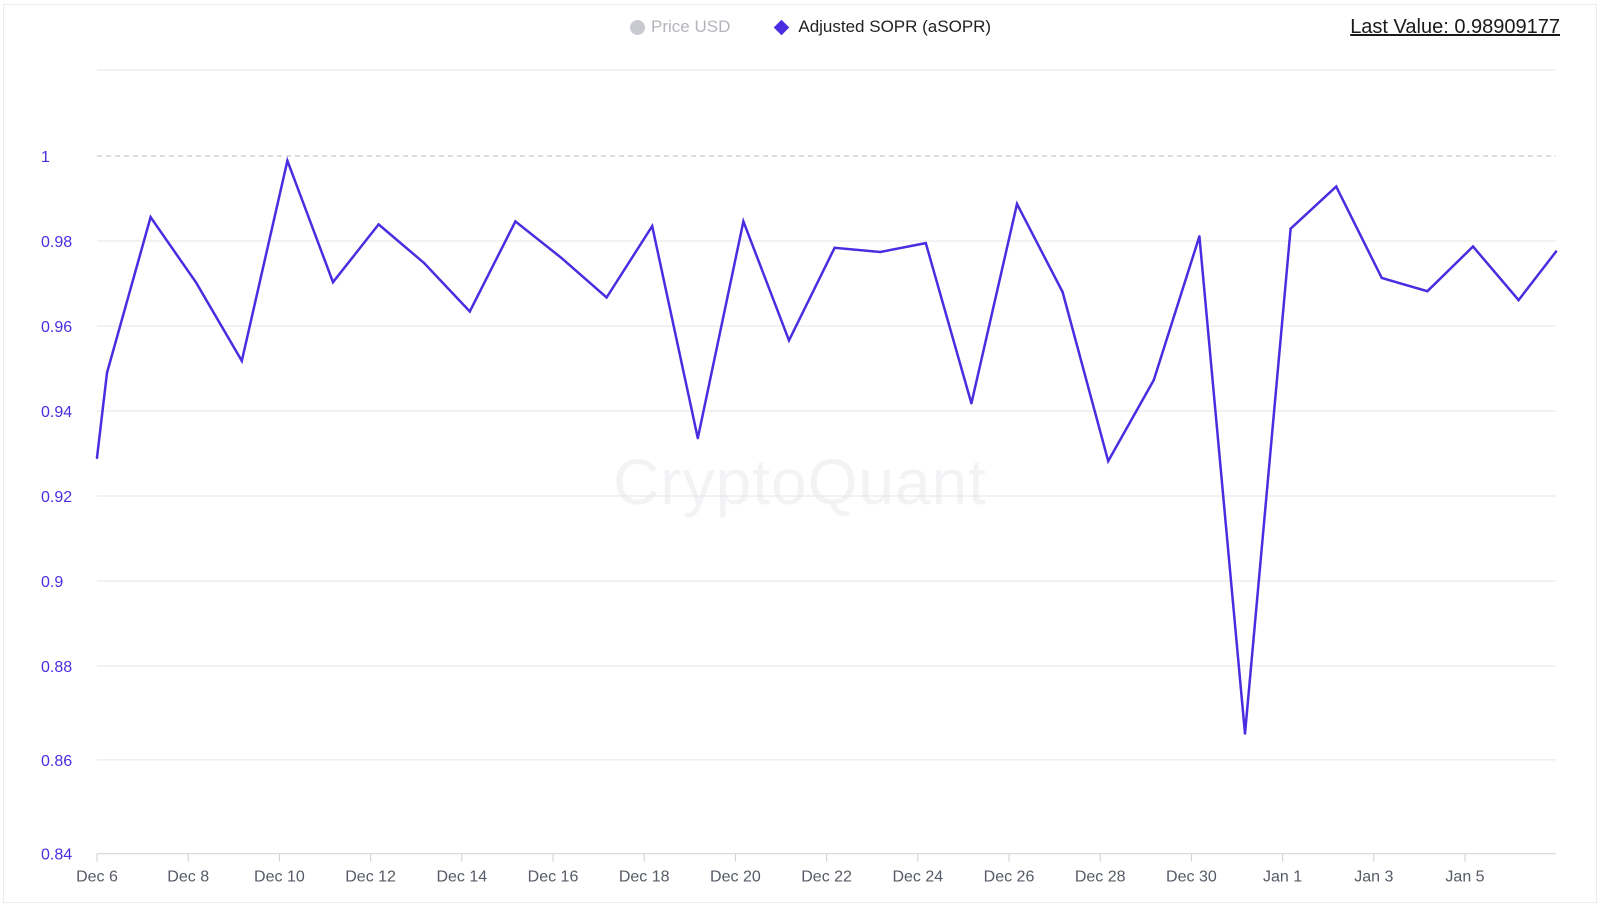 The width and height of the screenshot is (1600, 909). Describe the element at coordinates (691, 26) in the screenshot. I see `legend-label-price-usd: Price USD` at that location.